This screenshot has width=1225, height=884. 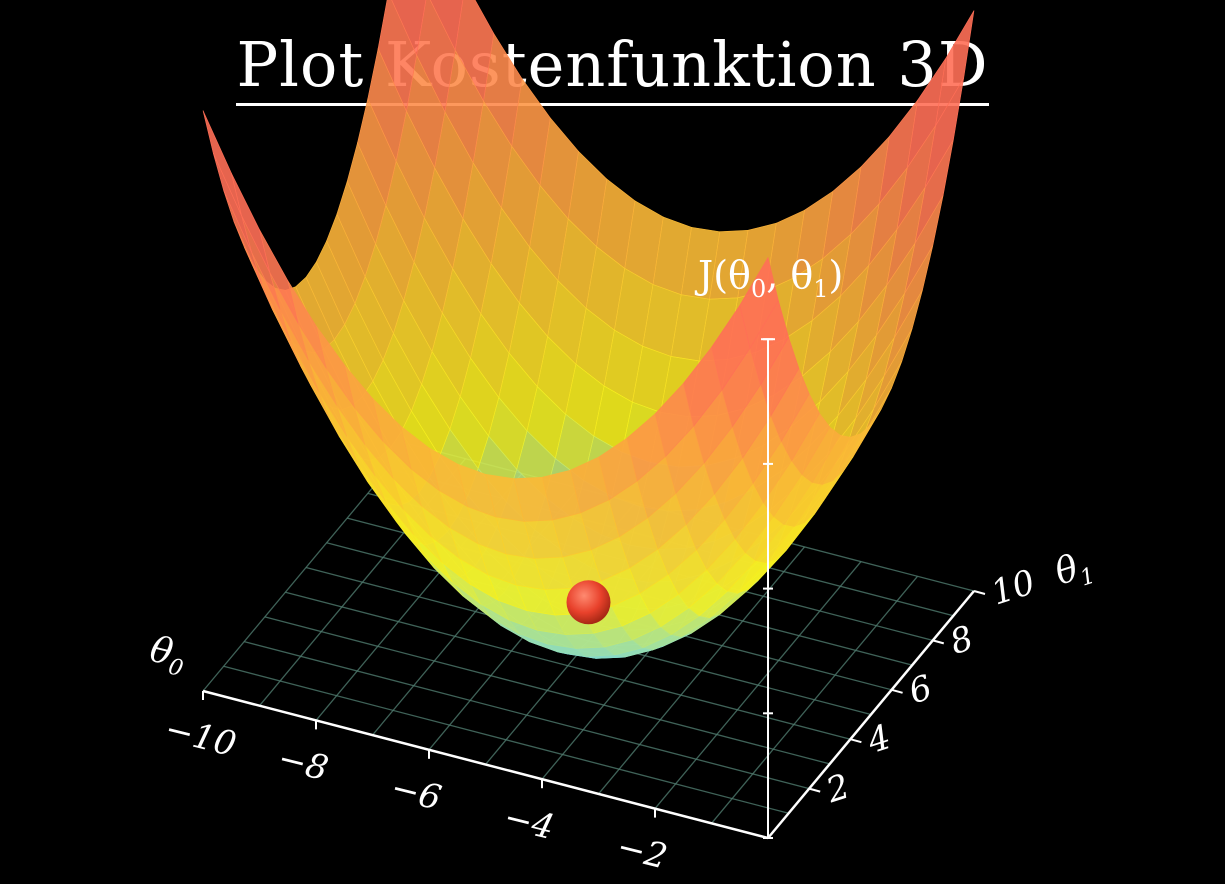 What do you see at coordinates (961, 640) in the screenshot?
I see `theta1-tick-label: 8` at bounding box center [961, 640].